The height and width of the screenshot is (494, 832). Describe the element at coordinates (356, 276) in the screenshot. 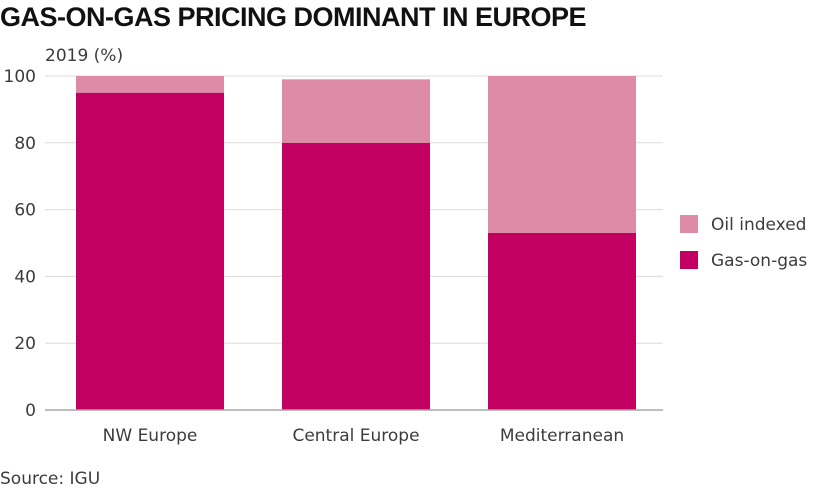

I see `bar-central-europe-gas-on-gas` at that location.